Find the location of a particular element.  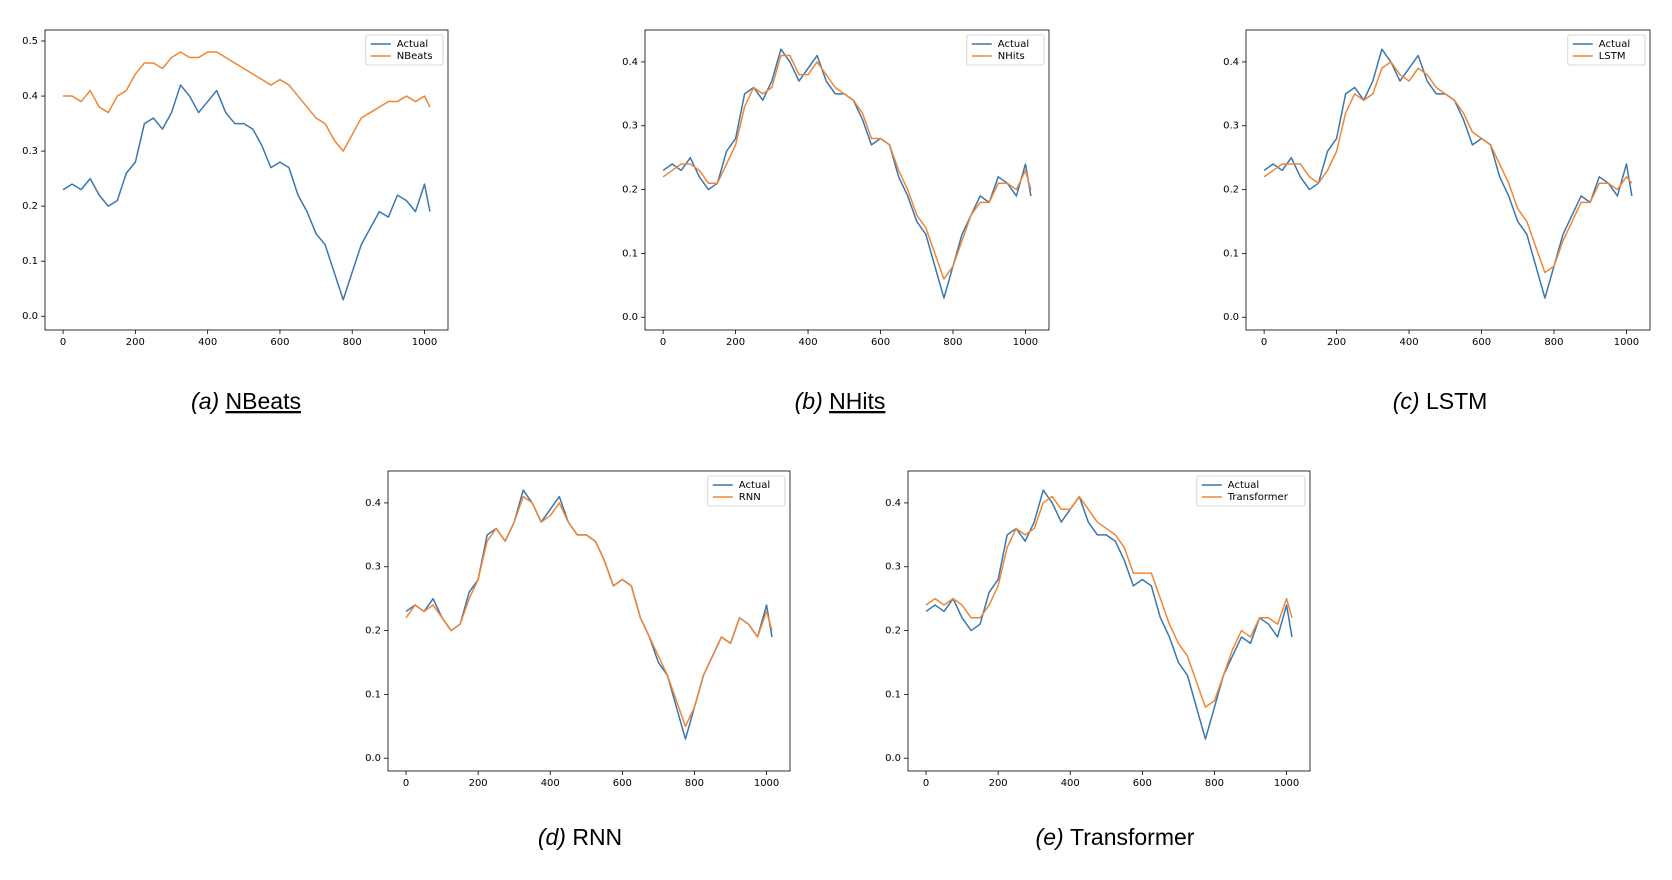

caption-name: Transformer is located at coordinates (1132, 837).